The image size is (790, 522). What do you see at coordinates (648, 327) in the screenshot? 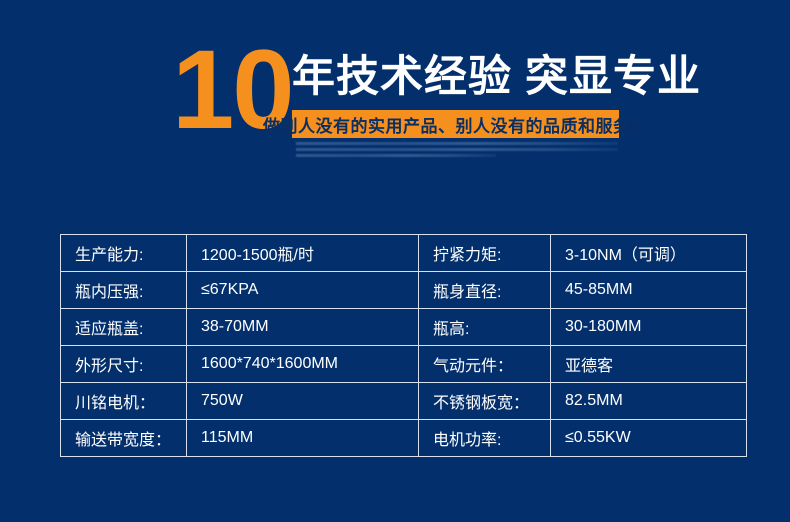
I see `spec-value-right: 30-180MM` at bounding box center [648, 327].